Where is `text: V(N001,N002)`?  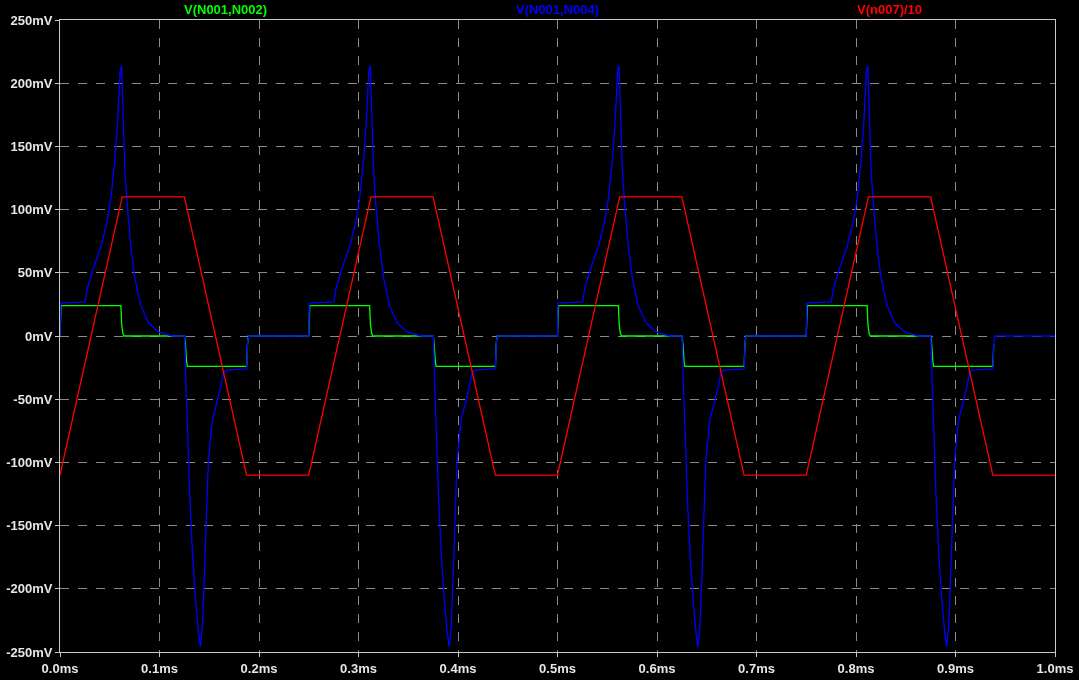
text: V(N001,N002) is located at coordinates (226, 9).